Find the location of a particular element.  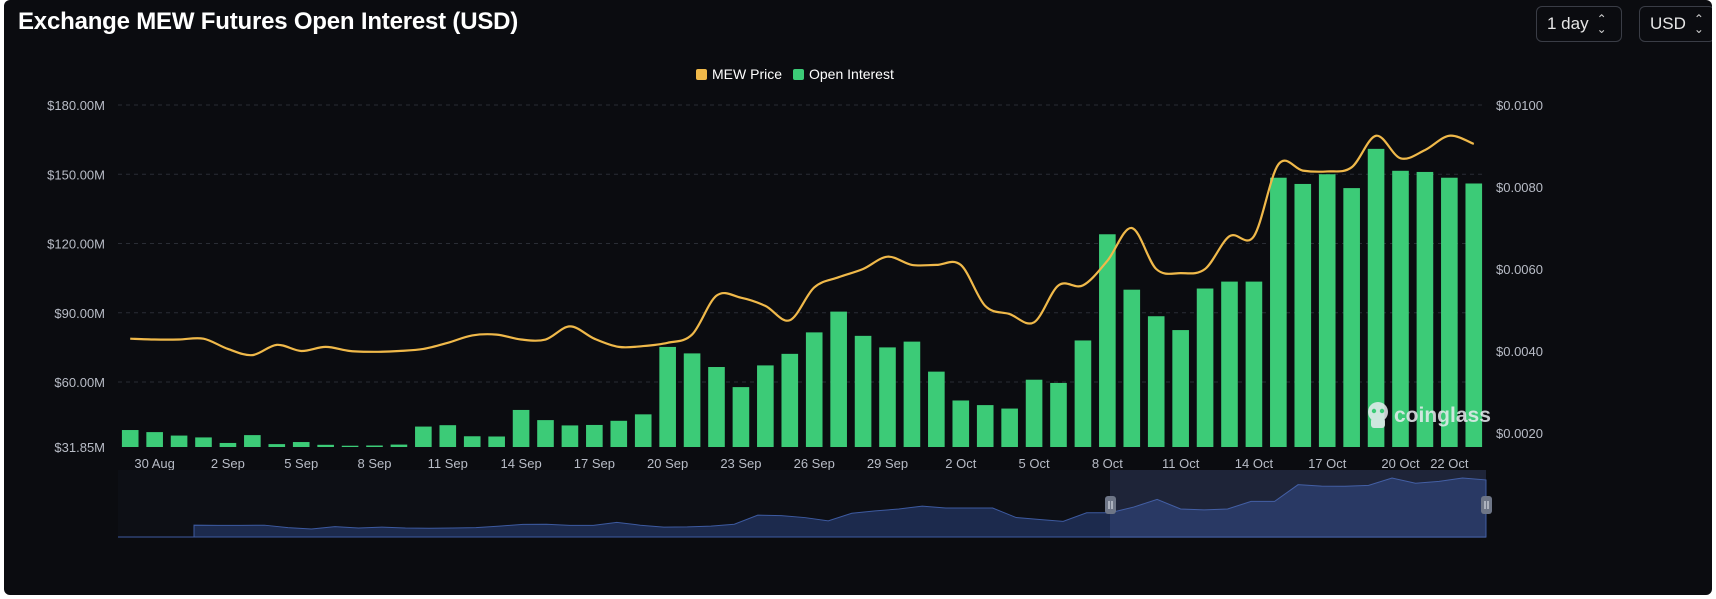

x-tick-label: 17 Sep is located at coordinates (594, 463).